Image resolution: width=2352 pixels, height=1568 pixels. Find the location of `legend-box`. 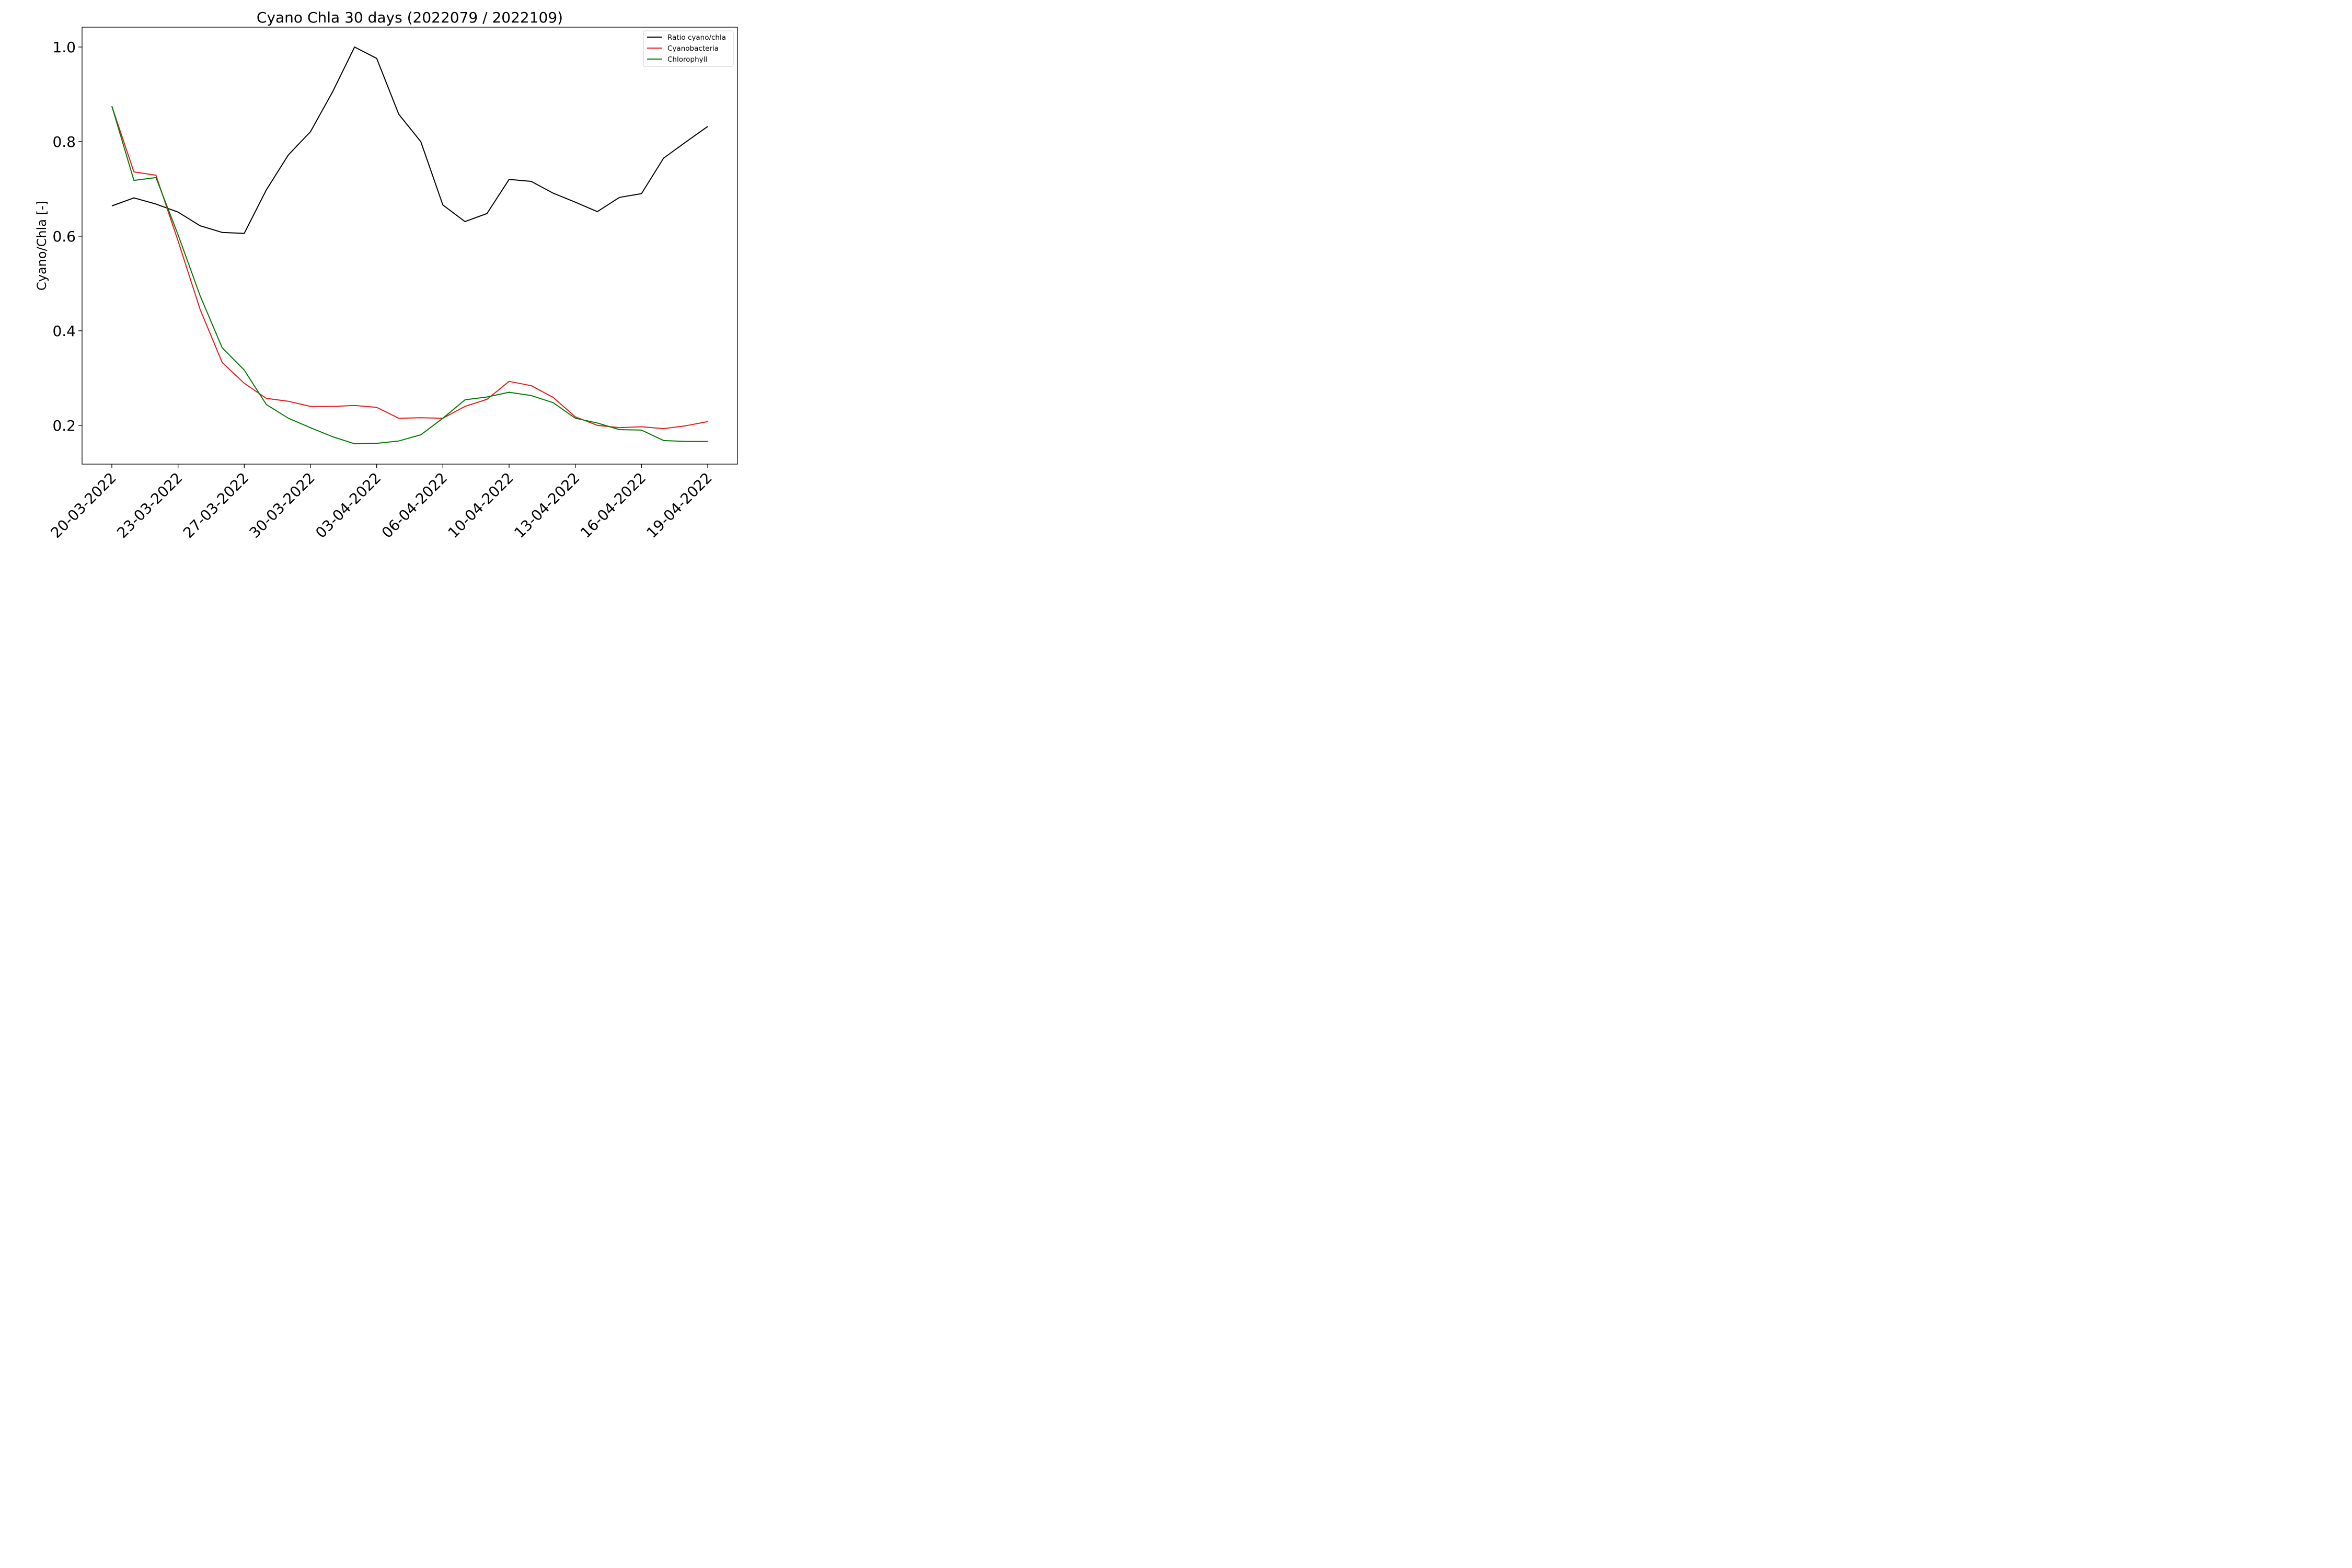

legend-box is located at coordinates (688, 48).